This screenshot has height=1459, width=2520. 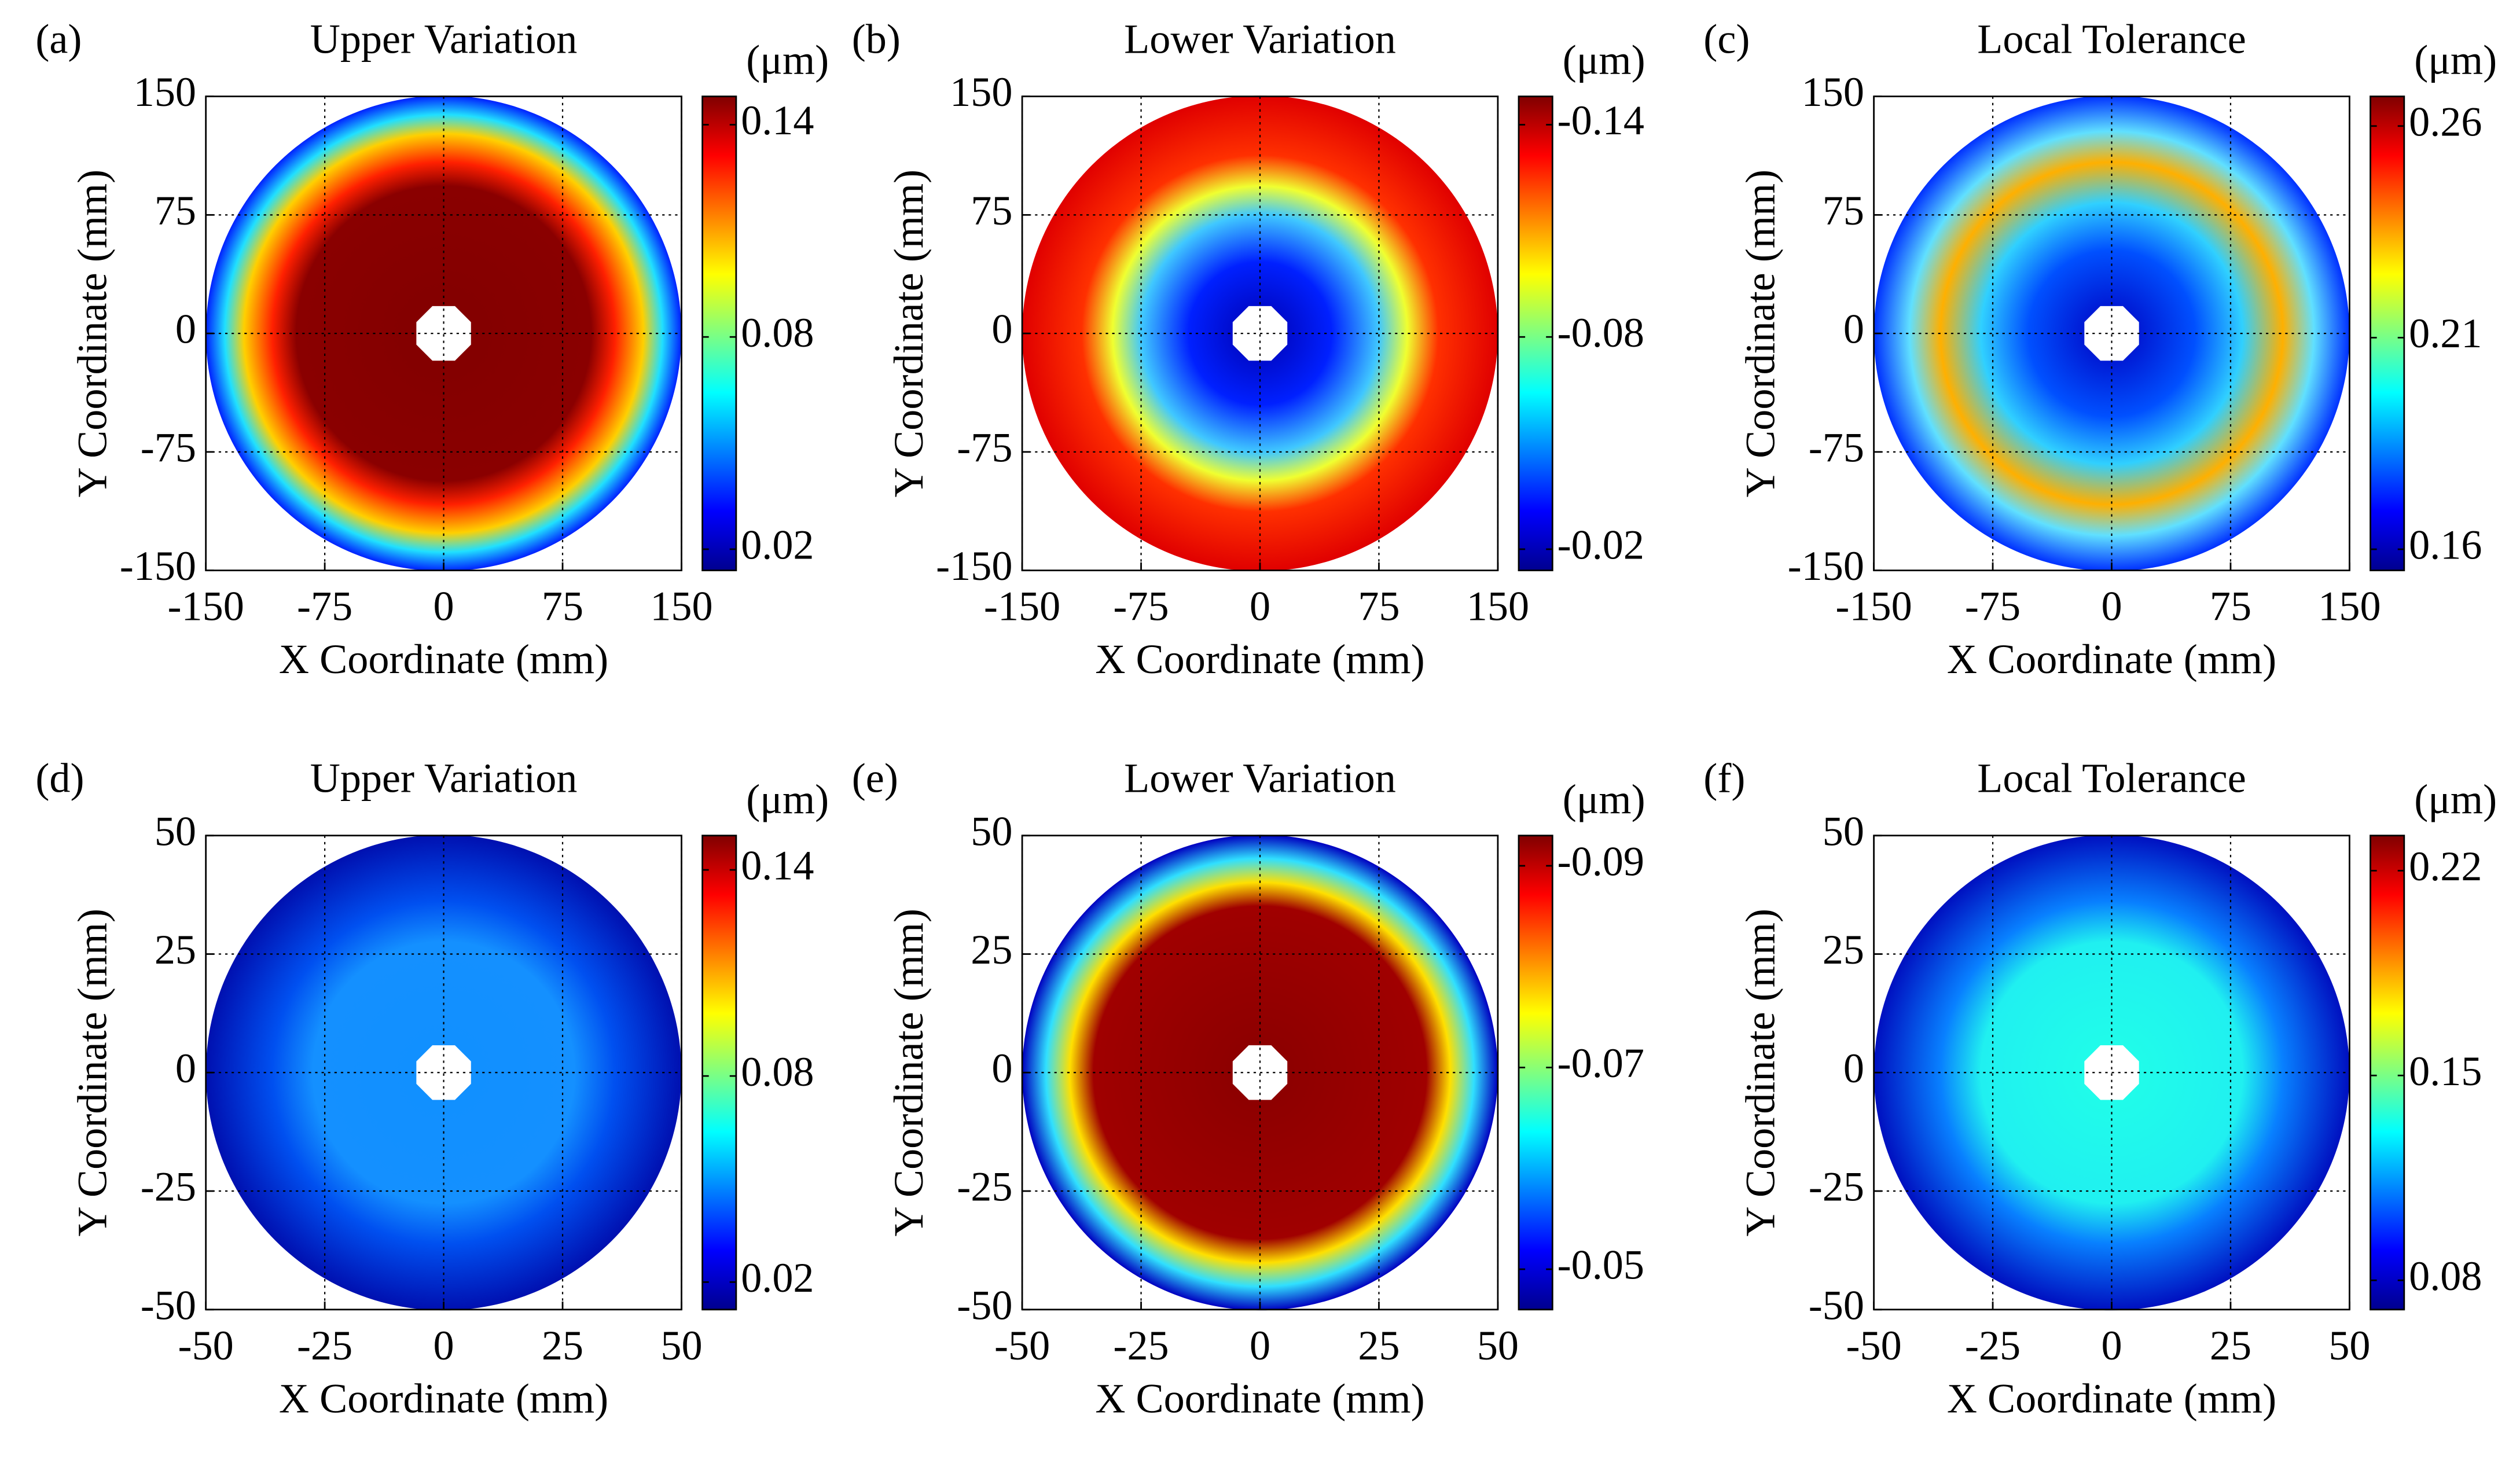 What do you see at coordinates (58, 39) in the screenshot?
I see `panel-label: (a)` at bounding box center [58, 39].